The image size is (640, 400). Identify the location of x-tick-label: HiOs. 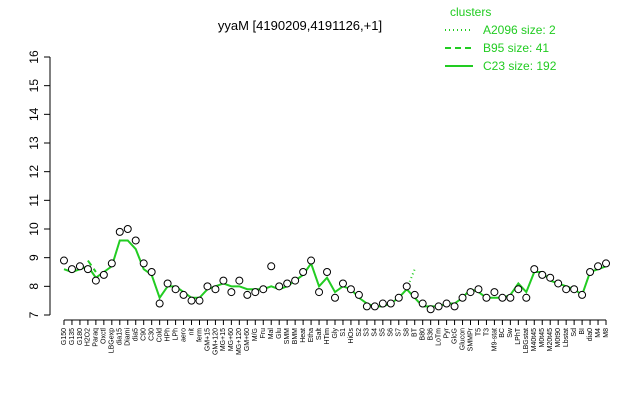
(351, 336).